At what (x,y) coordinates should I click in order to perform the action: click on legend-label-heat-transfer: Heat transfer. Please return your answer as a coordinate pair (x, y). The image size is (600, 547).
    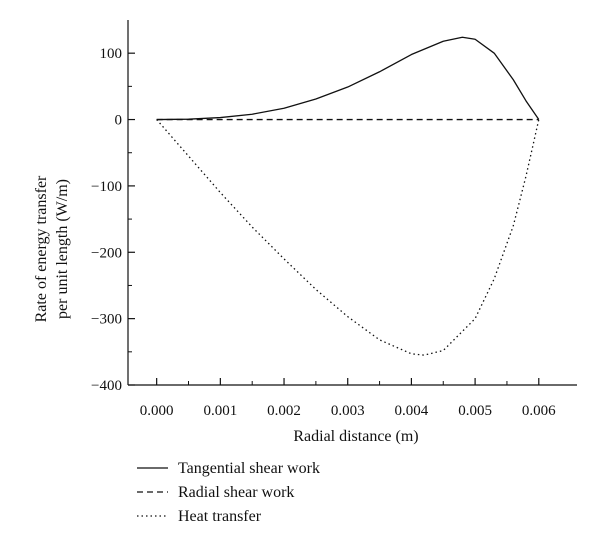
    Looking at the image, I should click on (220, 516).